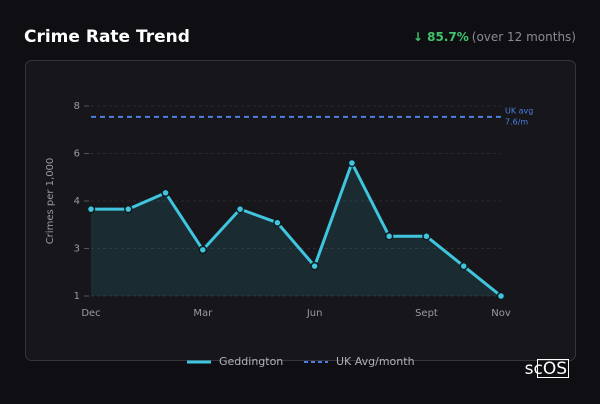 The width and height of the screenshot is (600, 404). What do you see at coordinates (441, 37) in the screenshot?
I see `change-value: ↓ 85.7%` at bounding box center [441, 37].